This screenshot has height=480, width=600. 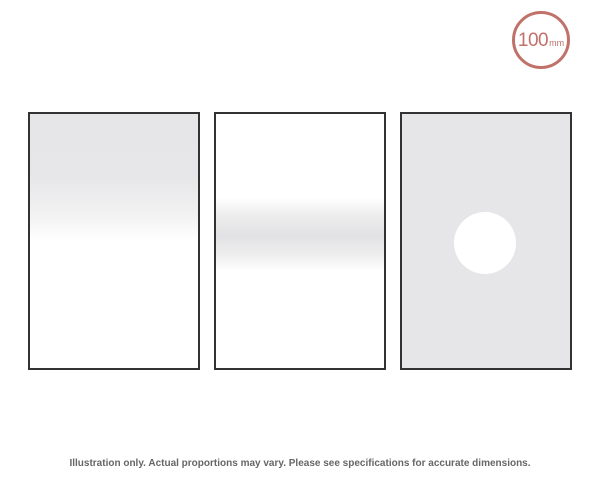 I want to click on center-spot, so click(x=485, y=243).